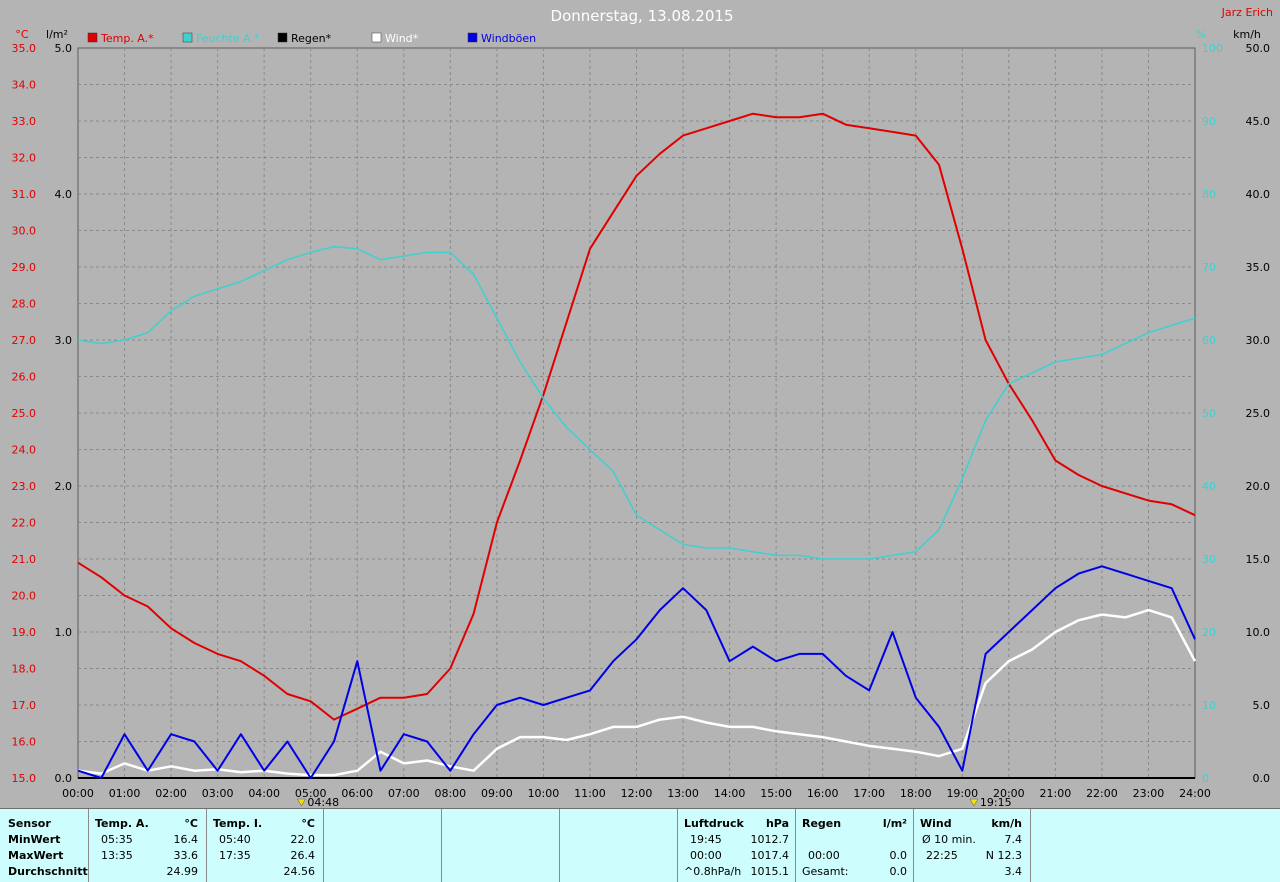 The height and width of the screenshot is (882, 1280). I want to click on rain-total-value: 0.0, so click(898, 871).